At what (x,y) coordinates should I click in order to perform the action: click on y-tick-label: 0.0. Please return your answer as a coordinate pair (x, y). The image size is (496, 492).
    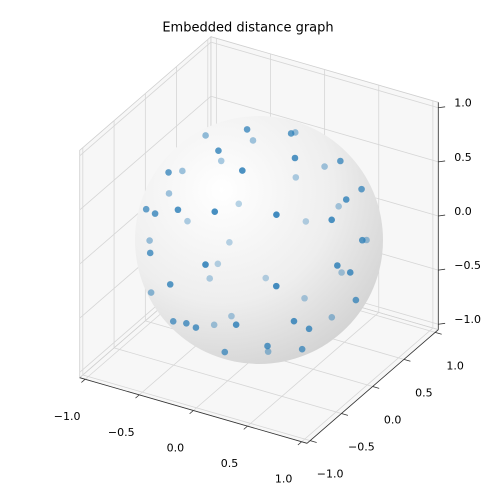
    Looking at the image, I should click on (393, 419).